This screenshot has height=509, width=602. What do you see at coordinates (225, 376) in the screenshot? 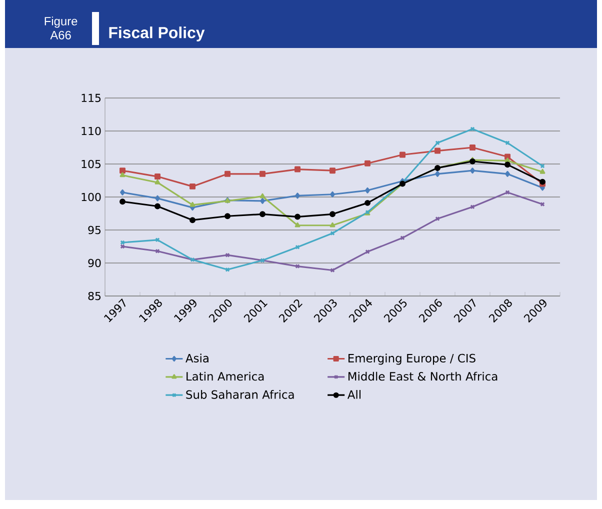
I see `legend-label: Latin America` at bounding box center [225, 376].